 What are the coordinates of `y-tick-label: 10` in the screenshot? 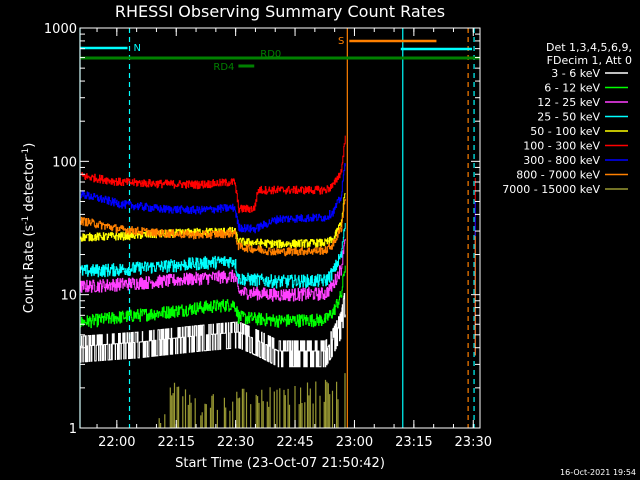 It's located at (68, 296).